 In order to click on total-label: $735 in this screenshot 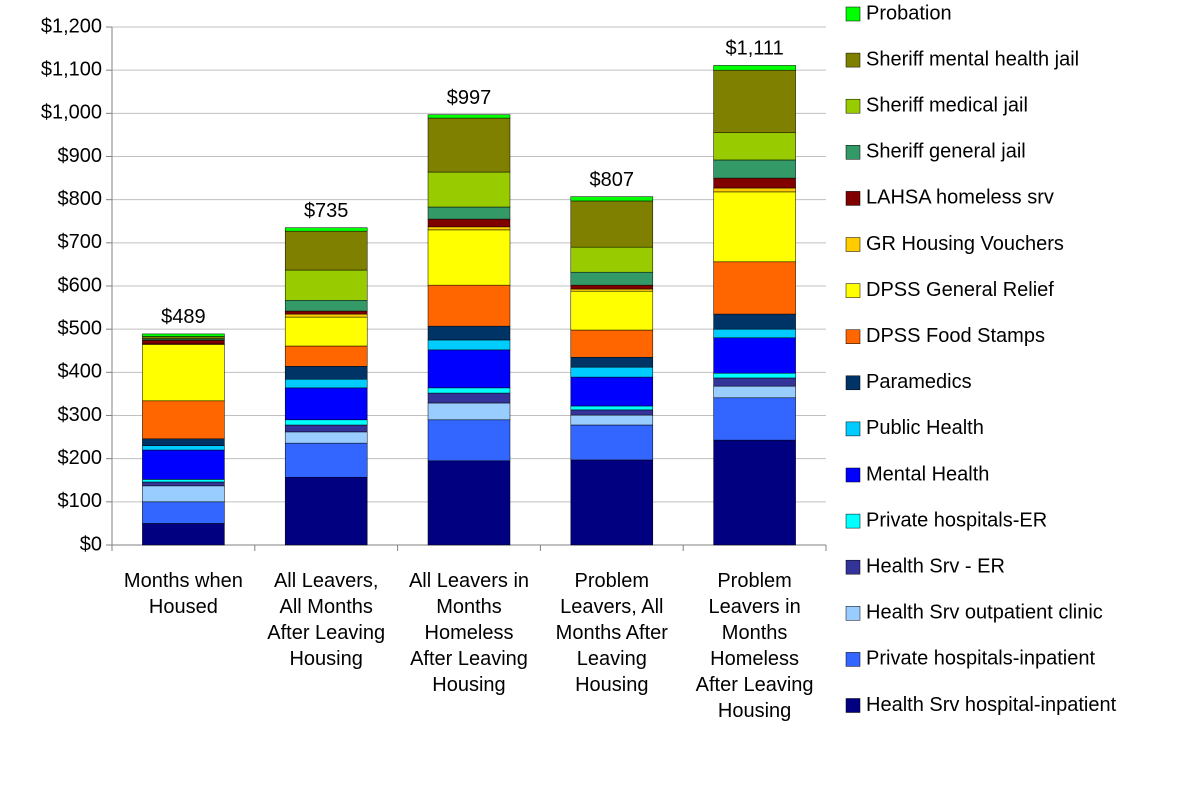, I will do `click(326, 211)`.